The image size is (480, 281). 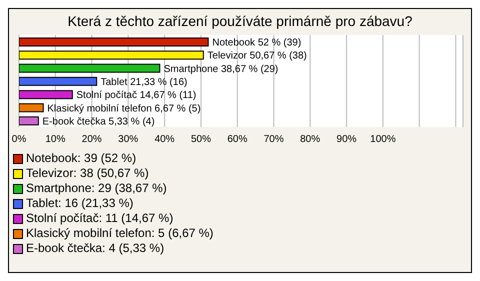 I want to click on data-label: Televizor 50,67 % (38), so click(x=257, y=56).